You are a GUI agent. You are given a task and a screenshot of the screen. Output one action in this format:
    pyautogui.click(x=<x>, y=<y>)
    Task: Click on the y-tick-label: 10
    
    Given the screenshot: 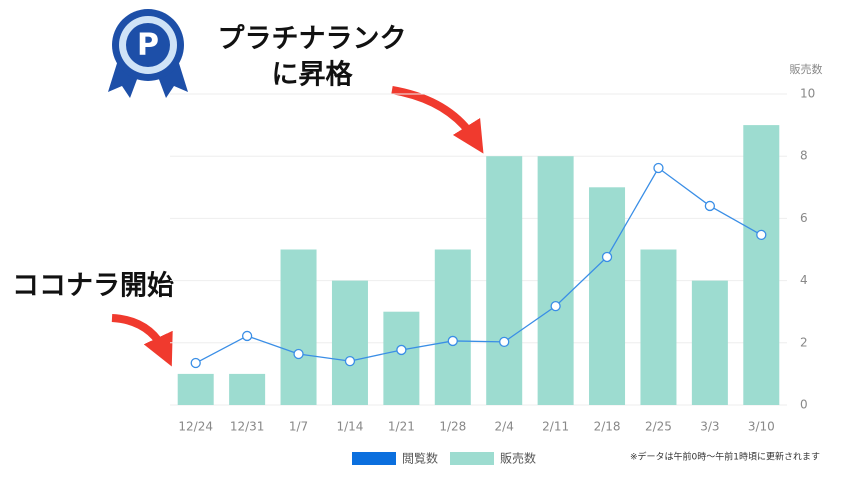 What is the action you would take?
    pyautogui.click(x=807, y=94)
    